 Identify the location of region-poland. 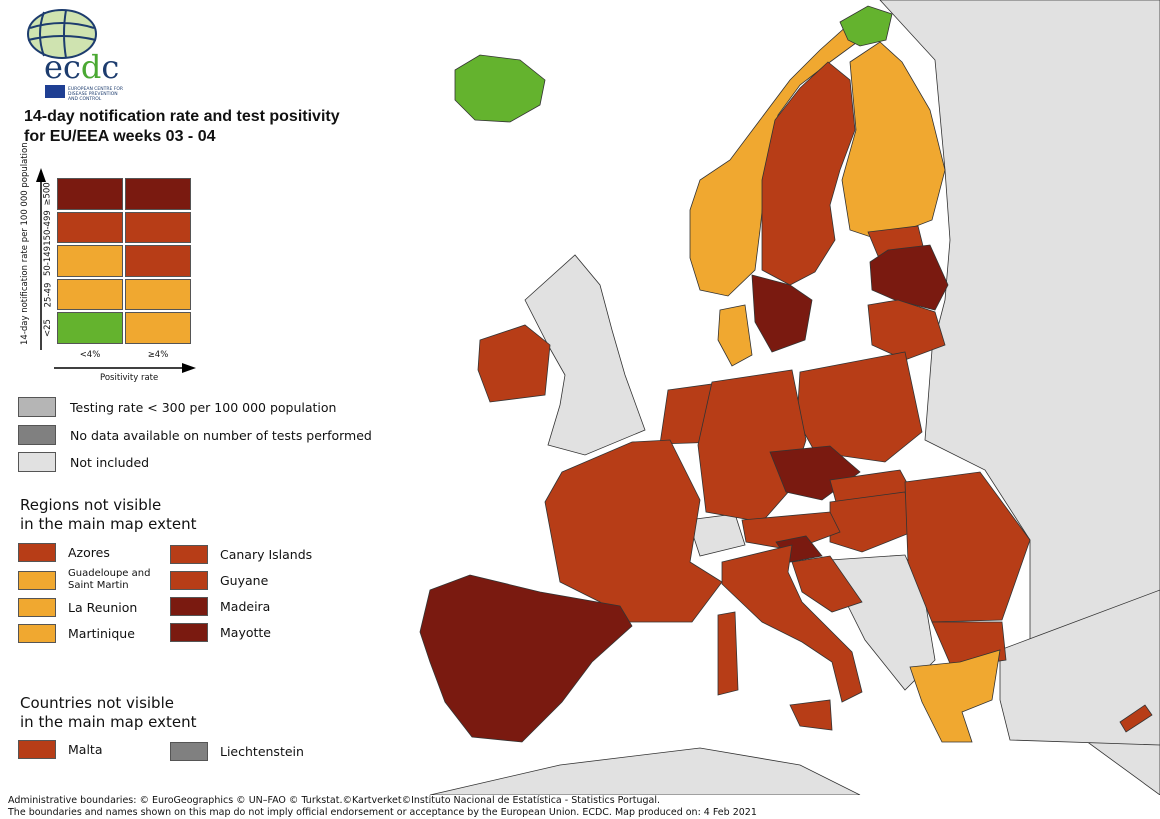
(859, 407).